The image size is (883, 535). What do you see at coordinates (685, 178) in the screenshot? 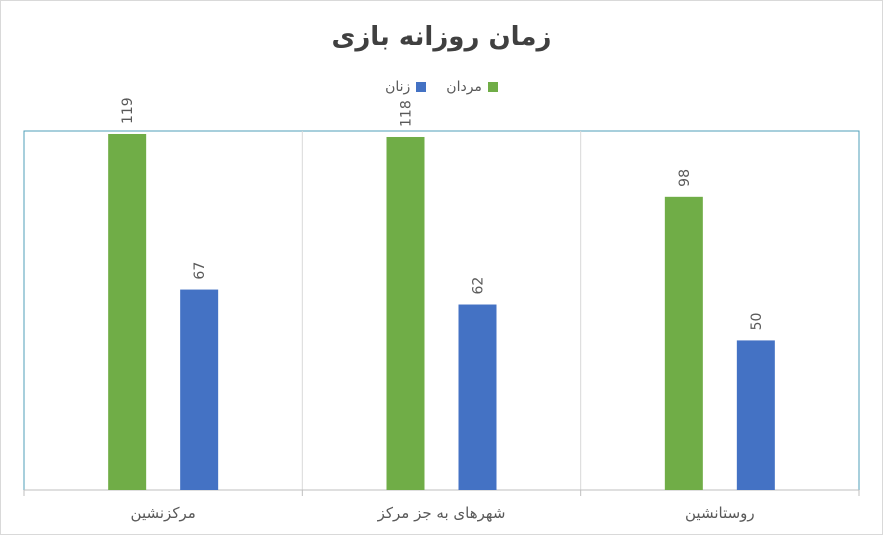
I see `data-label-men-2: 98` at bounding box center [685, 178].